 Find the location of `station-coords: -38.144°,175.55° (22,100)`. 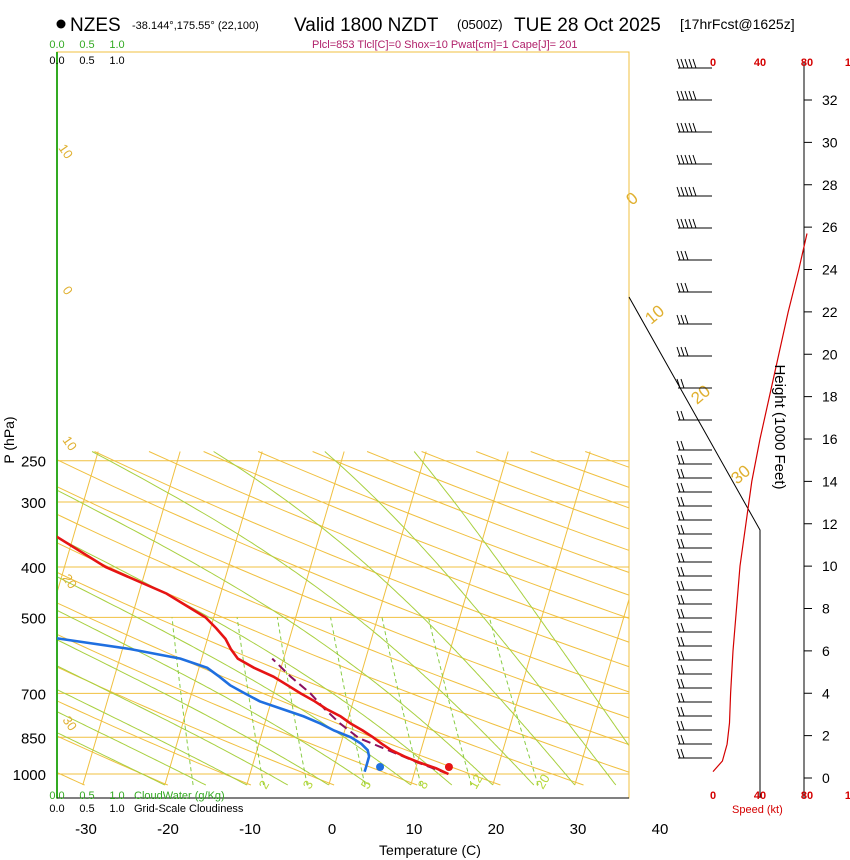

station-coords: -38.144°,175.55° (22,100) is located at coordinates (195, 26).